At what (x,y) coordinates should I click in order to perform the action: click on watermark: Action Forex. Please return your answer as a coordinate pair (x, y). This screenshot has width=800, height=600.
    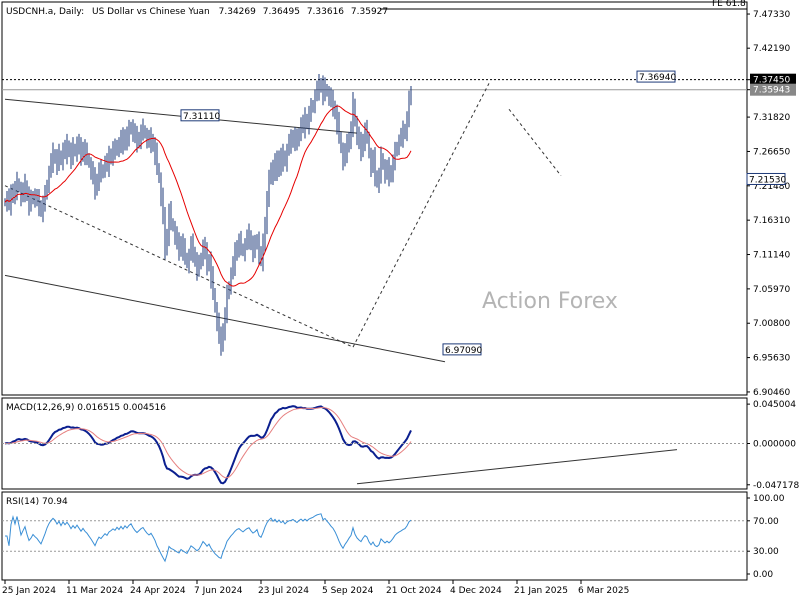
    Looking at the image, I should click on (550, 301).